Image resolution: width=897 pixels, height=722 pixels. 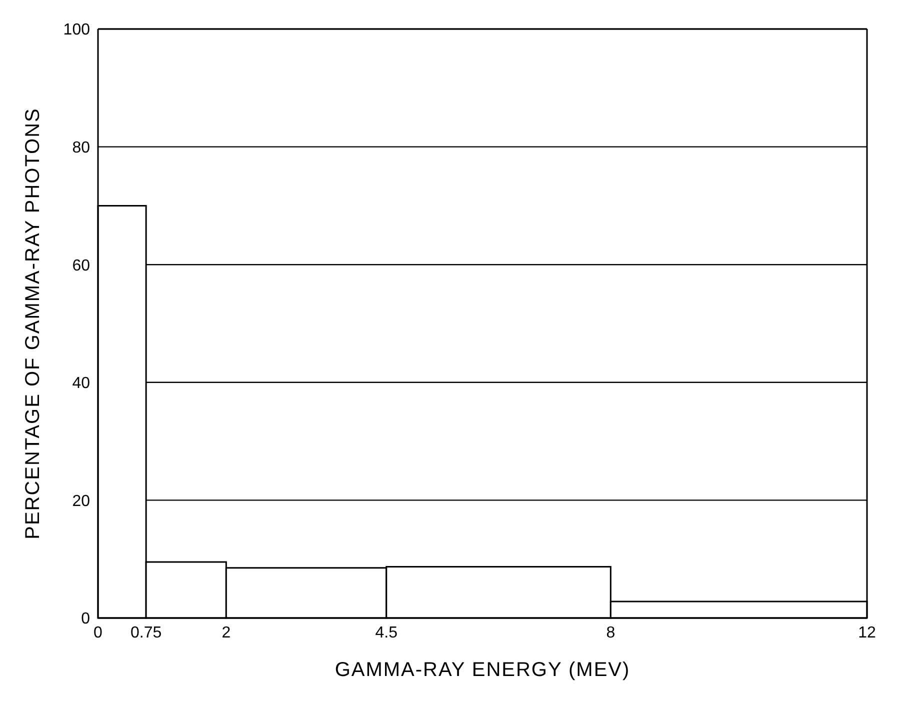 I want to click on x-tick-label: 2, so click(x=226, y=633).